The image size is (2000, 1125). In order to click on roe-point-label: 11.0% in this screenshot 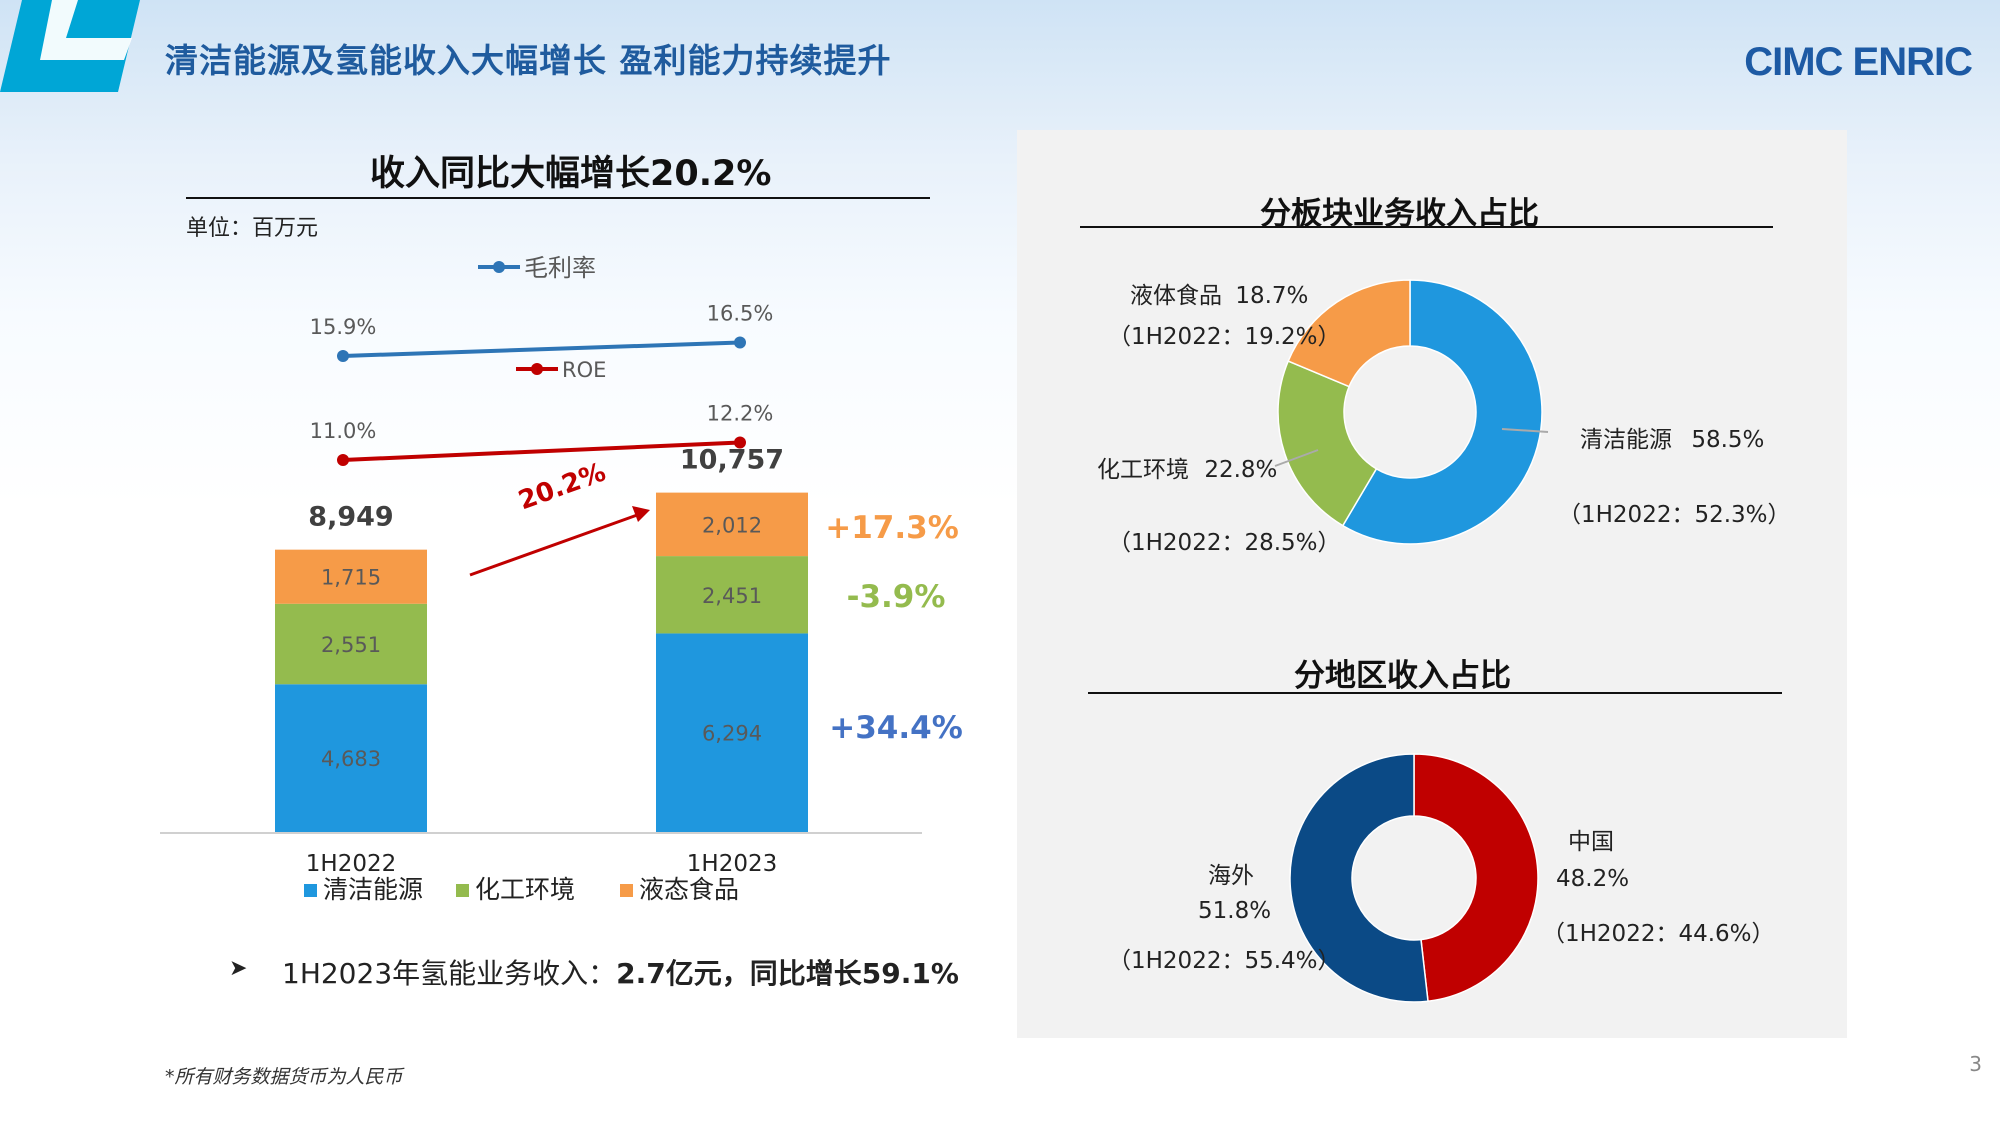, I will do `click(343, 431)`.